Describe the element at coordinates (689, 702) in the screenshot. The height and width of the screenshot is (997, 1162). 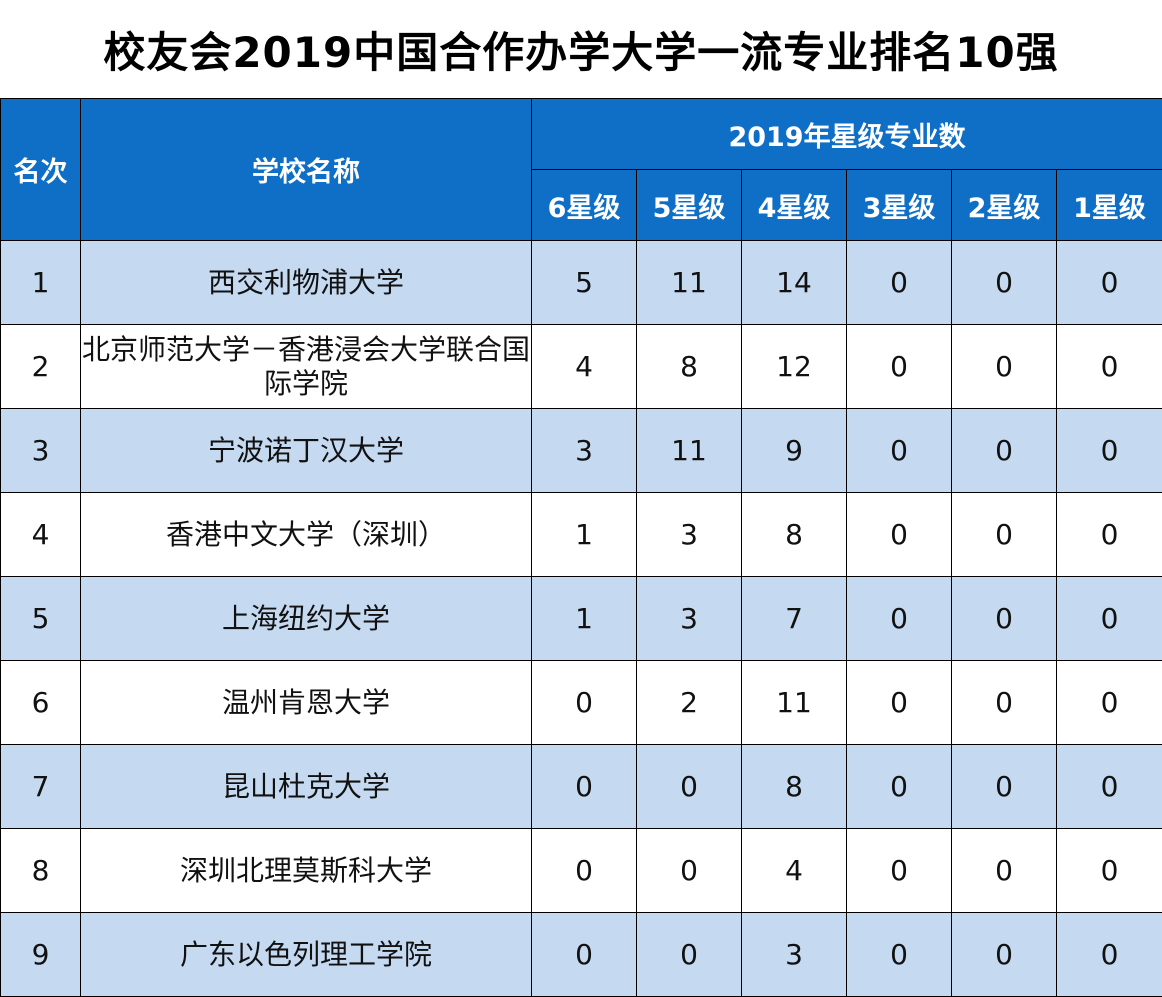
I see `count-cell-5-star: 2` at that location.